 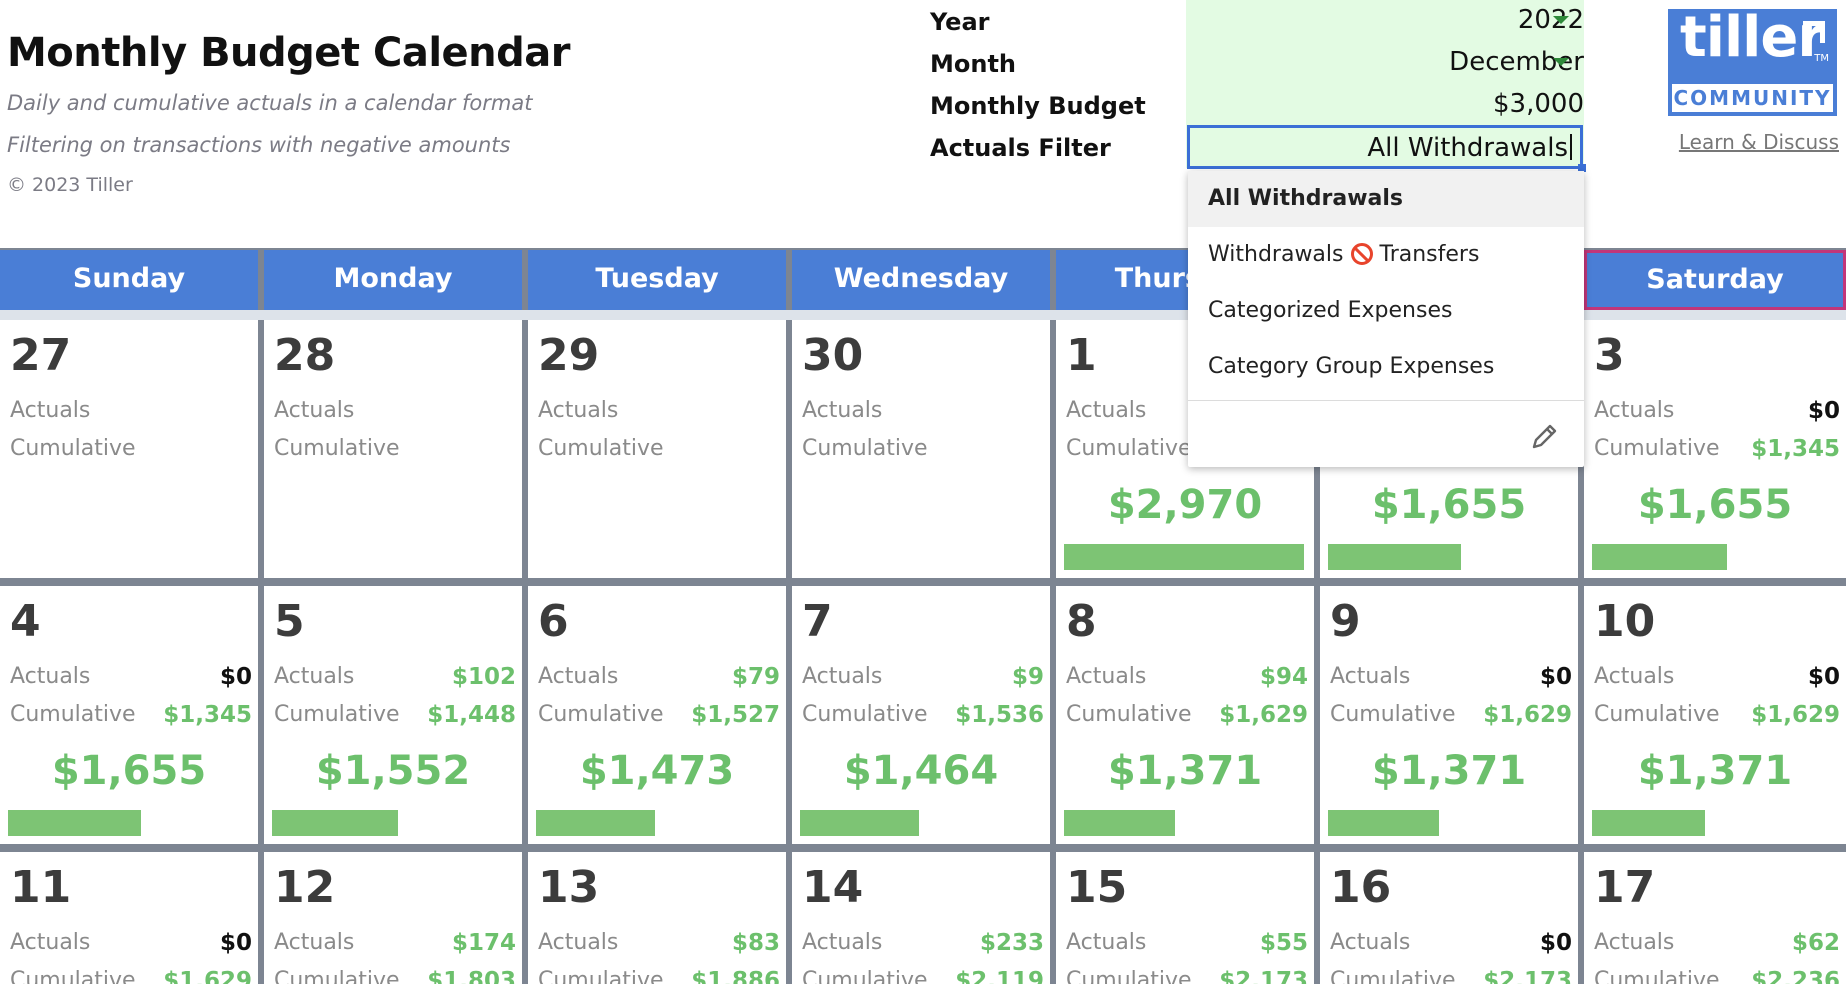 I want to click on page-title: Monthly Budget Calendar, so click(x=289, y=53).